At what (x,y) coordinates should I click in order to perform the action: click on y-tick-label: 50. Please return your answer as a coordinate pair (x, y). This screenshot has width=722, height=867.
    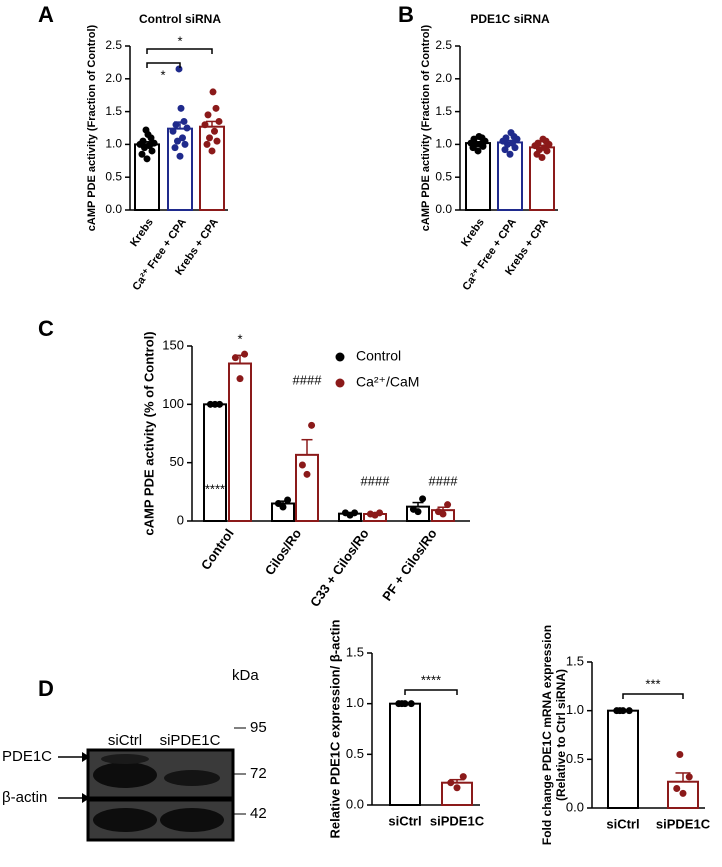
    Looking at the image, I should click on (177, 461).